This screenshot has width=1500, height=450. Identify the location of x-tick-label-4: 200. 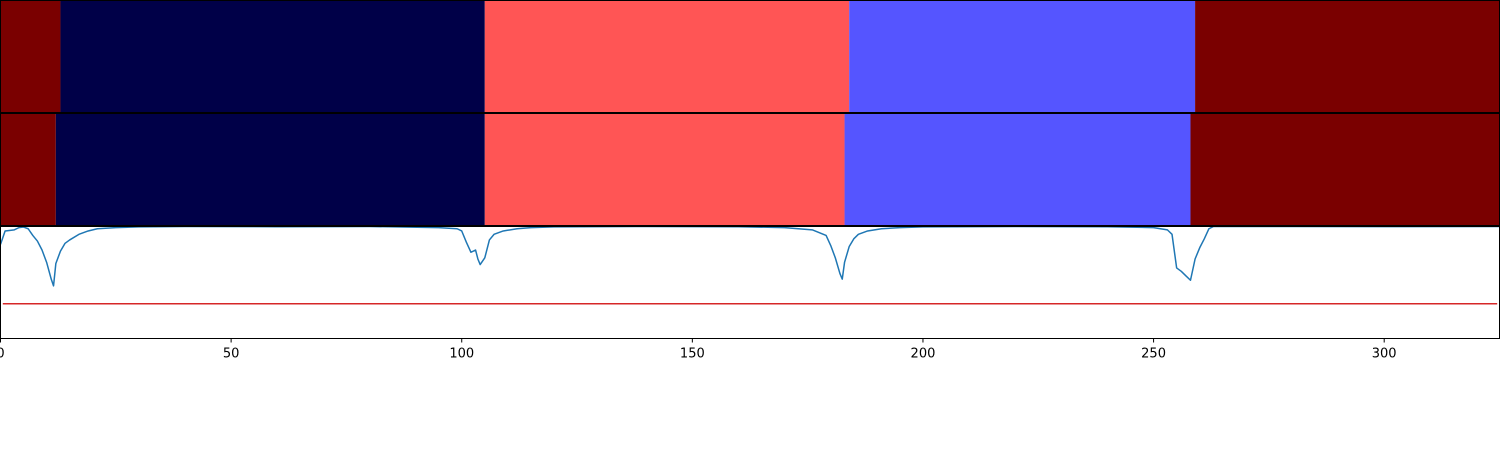
(923, 354).